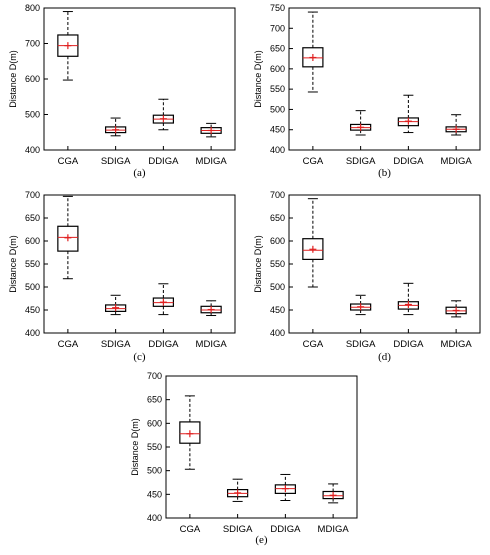 This screenshot has width=490, height=555. What do you see at coordinates (139, 357) in the screenshot?
I see `panel-label: (c)` at bounding box center [139, 357].